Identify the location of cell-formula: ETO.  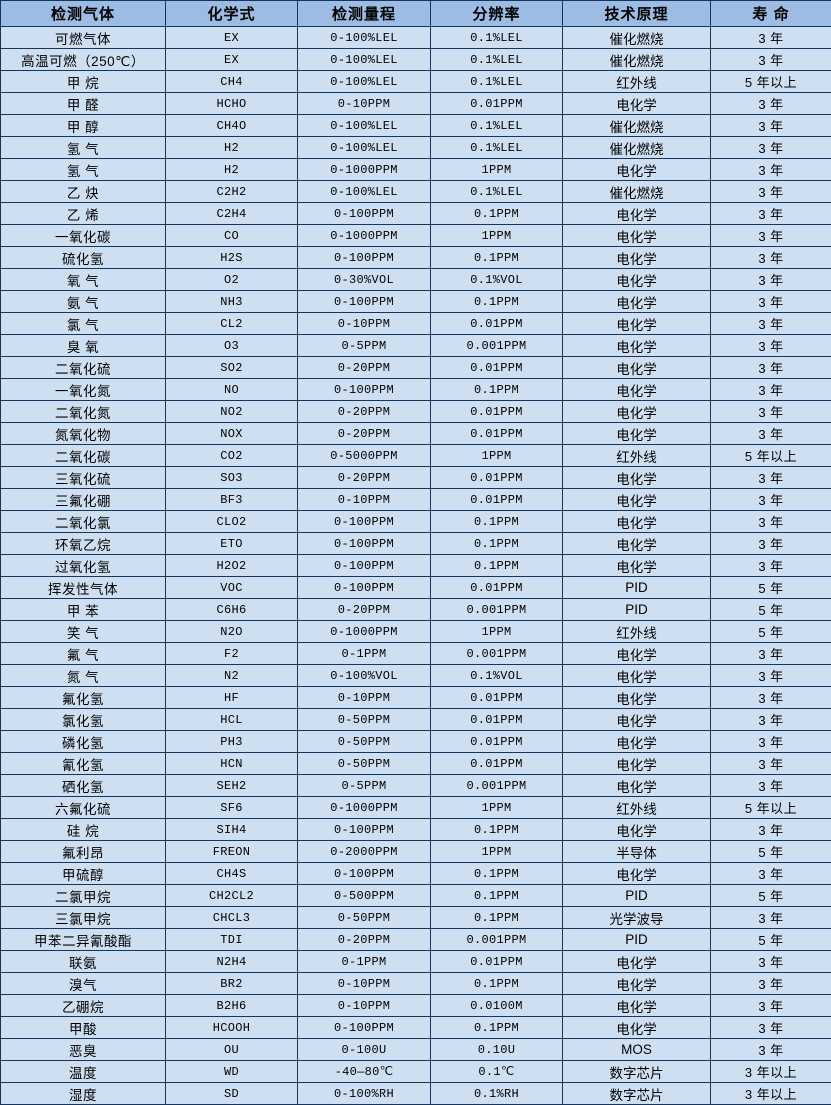
(232, 544).